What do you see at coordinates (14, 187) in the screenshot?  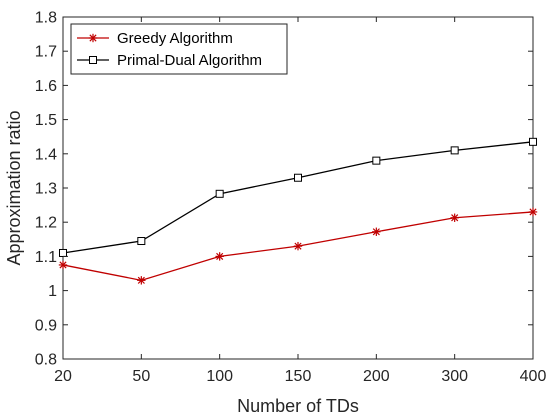 I see `y-axis-label: Approximation ratio` at bounding box center [14, 187].